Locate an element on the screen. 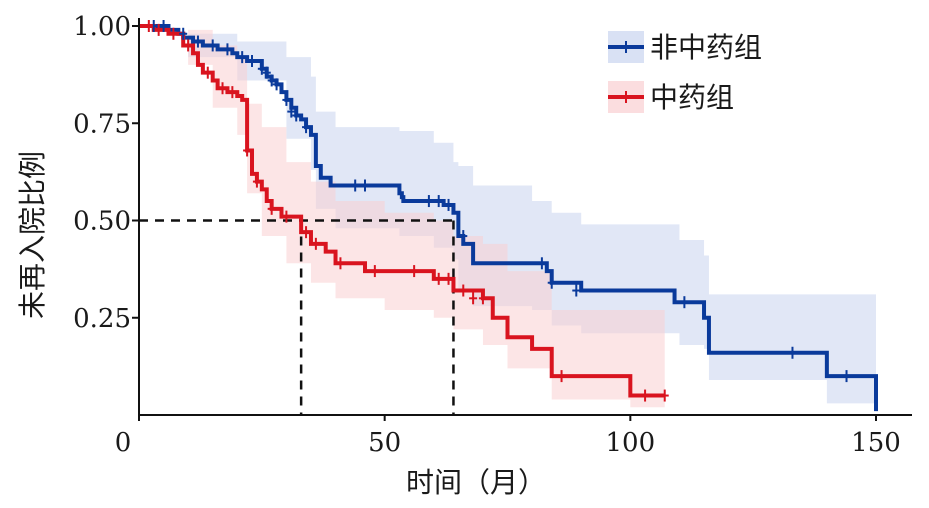  x-axis-title: 时间（月） is located at coordinates (476, 482).